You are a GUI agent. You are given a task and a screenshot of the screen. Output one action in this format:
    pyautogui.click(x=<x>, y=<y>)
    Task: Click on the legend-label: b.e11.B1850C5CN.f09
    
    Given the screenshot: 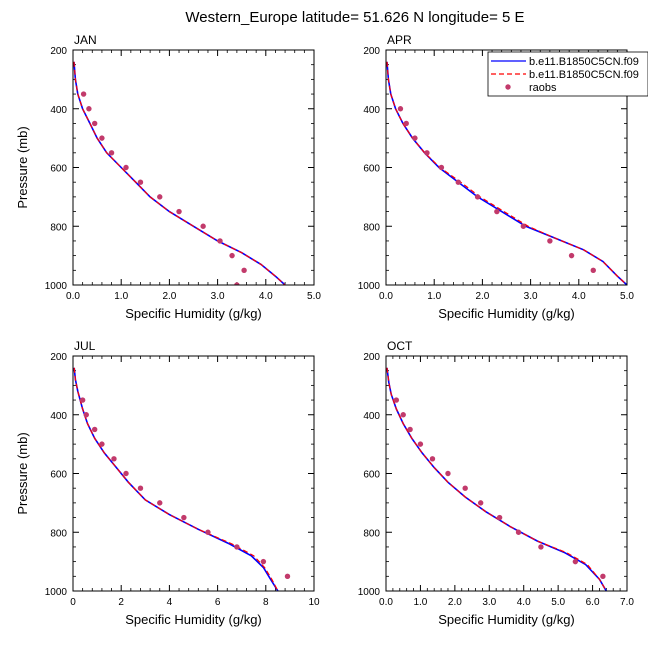 What is the action you would take?
    pyautogui.click(x=584, y=75)
    